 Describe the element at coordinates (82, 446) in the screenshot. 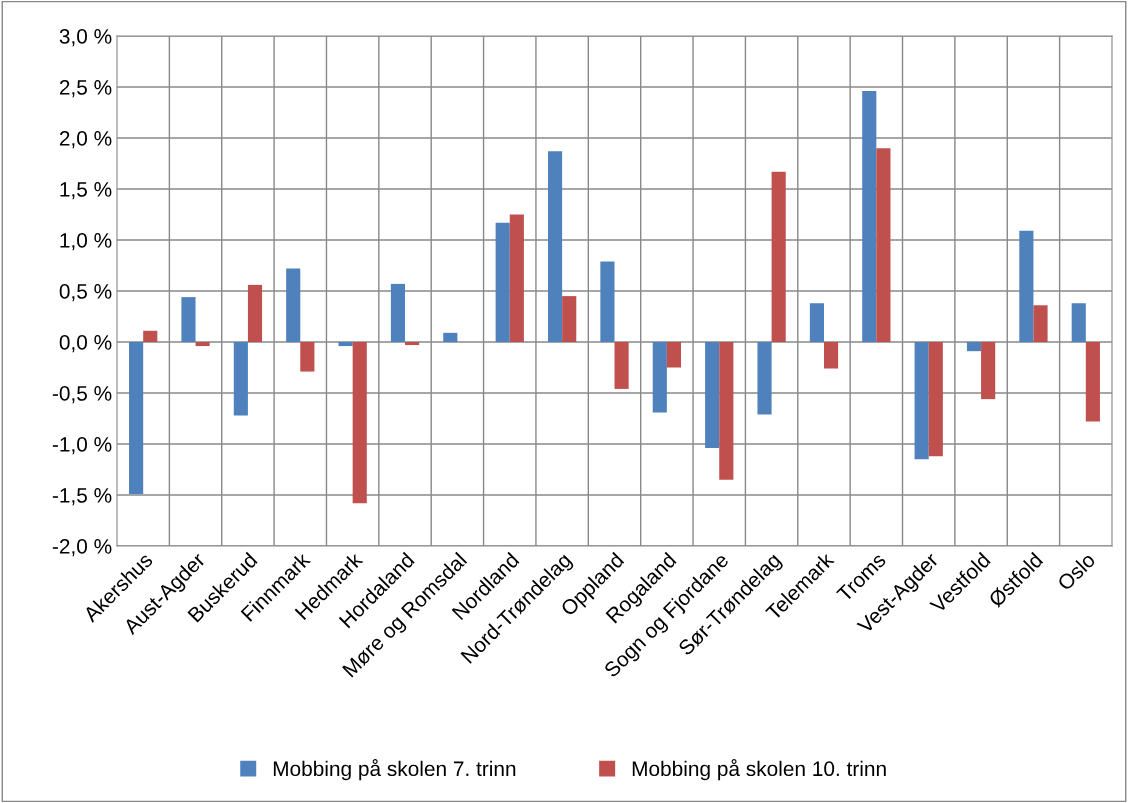

I see `y-tick-label: -1,0 %` at that location.